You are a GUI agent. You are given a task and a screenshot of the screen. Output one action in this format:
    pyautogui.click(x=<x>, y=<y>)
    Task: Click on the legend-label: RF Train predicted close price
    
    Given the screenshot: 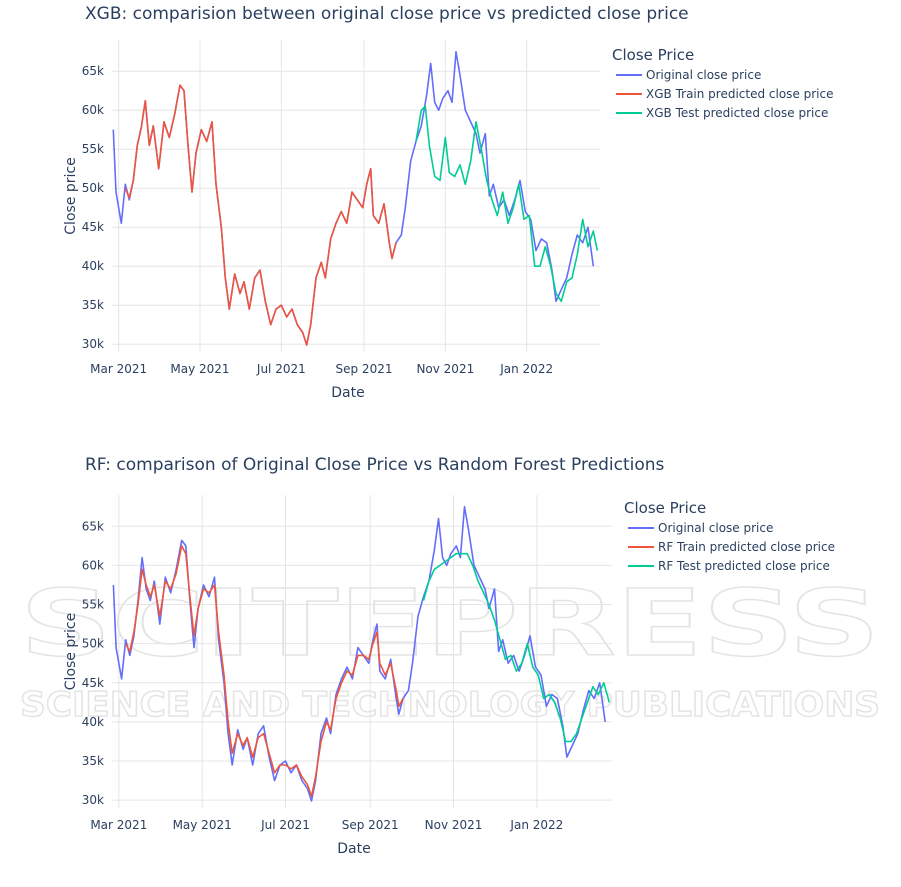 What is the action you would take?
    pyautogui.click(x=746, y=547)
    